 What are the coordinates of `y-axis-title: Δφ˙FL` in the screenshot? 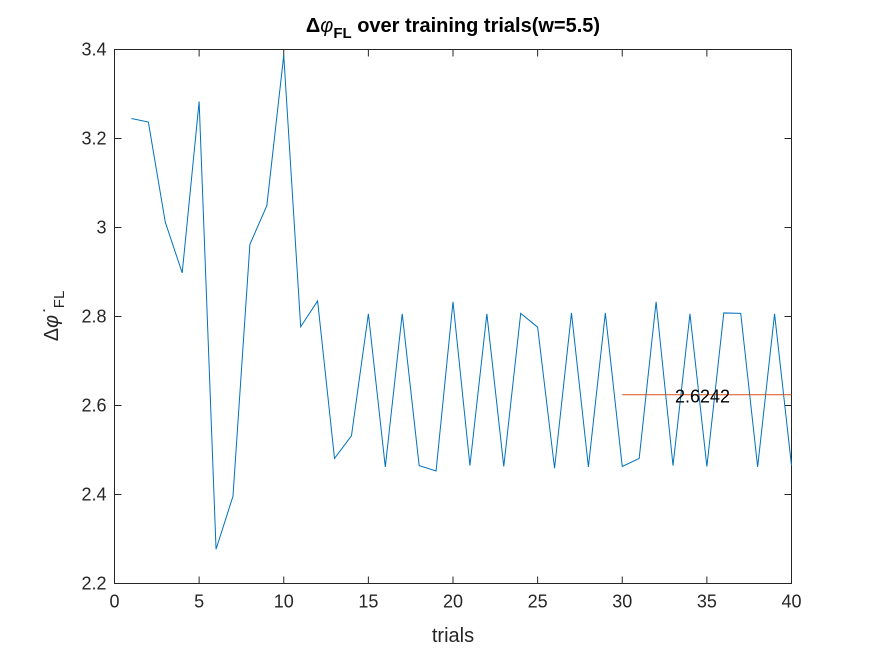 It's located at (54, 316).